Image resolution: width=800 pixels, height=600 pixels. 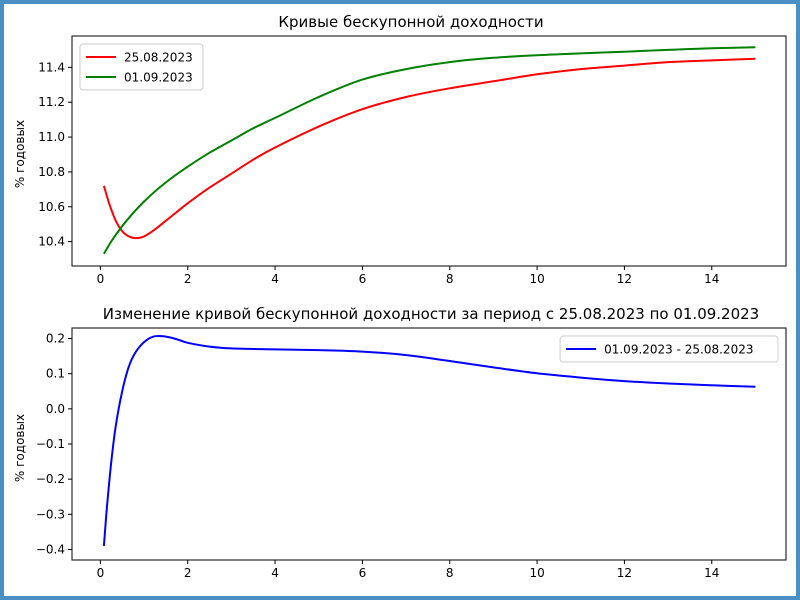 What do you see at coordinates (410, 22) in the screenshot?
I see `top-plot-title: Кривые бескупонной доходности` at bounding box center [410, 22].